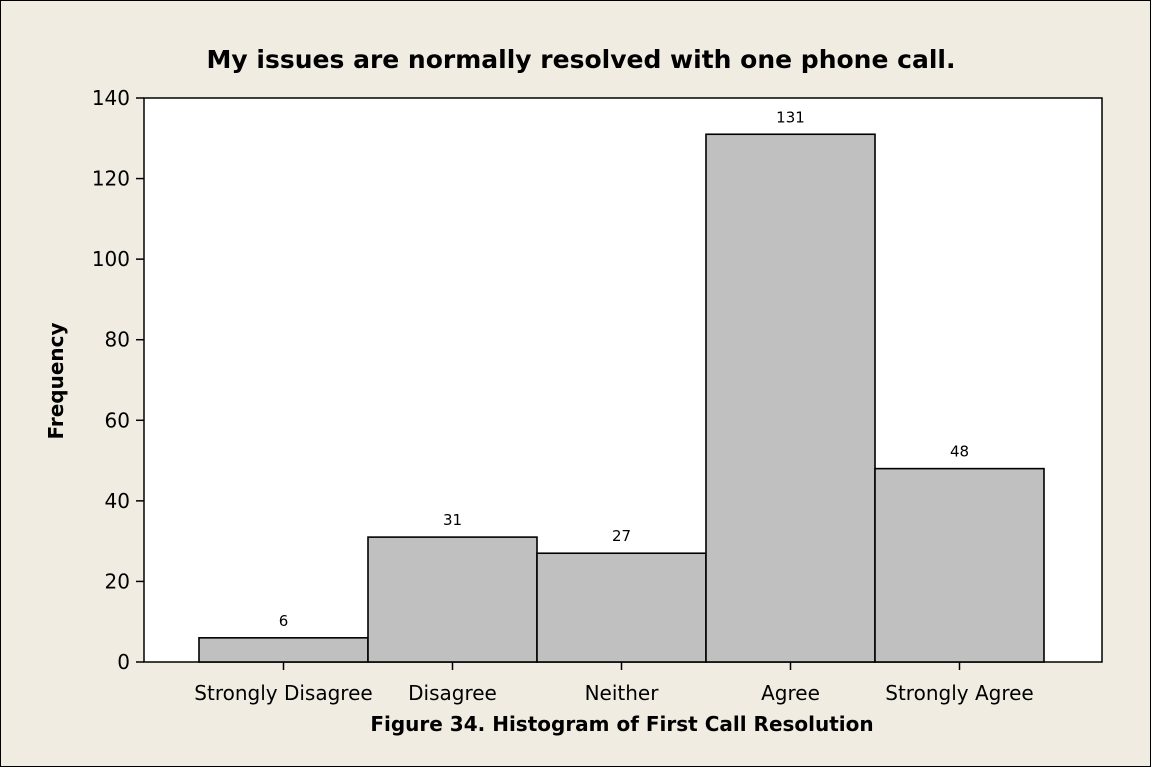 The width and height of the screenshot is (1151, 767). What do you see at coordinates (123, 662) in the screenshot?
I see `y-tick-label: 0` at bounding box center [123, 662].